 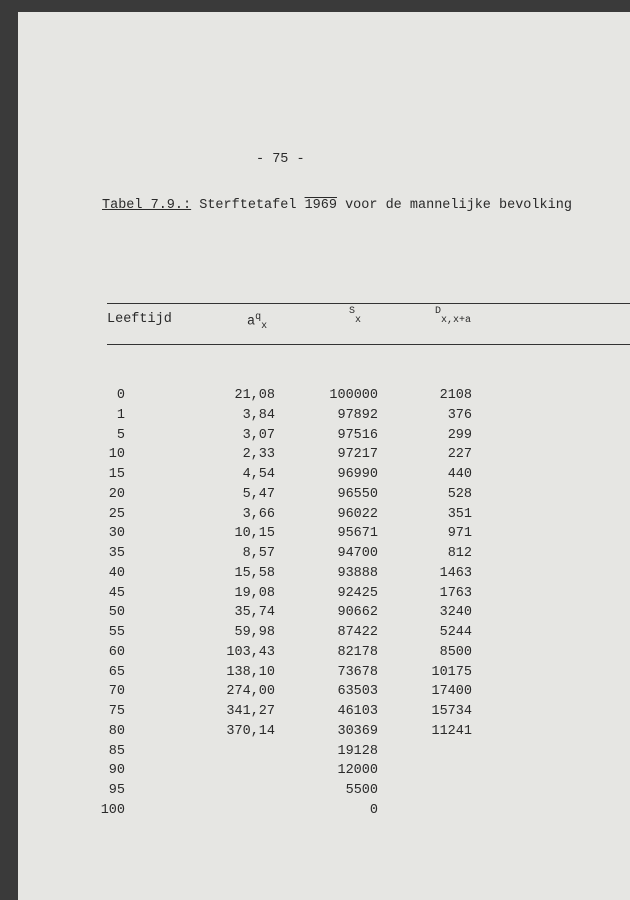 I want to click on dx-cell: 440, so click(x=459, y=475).